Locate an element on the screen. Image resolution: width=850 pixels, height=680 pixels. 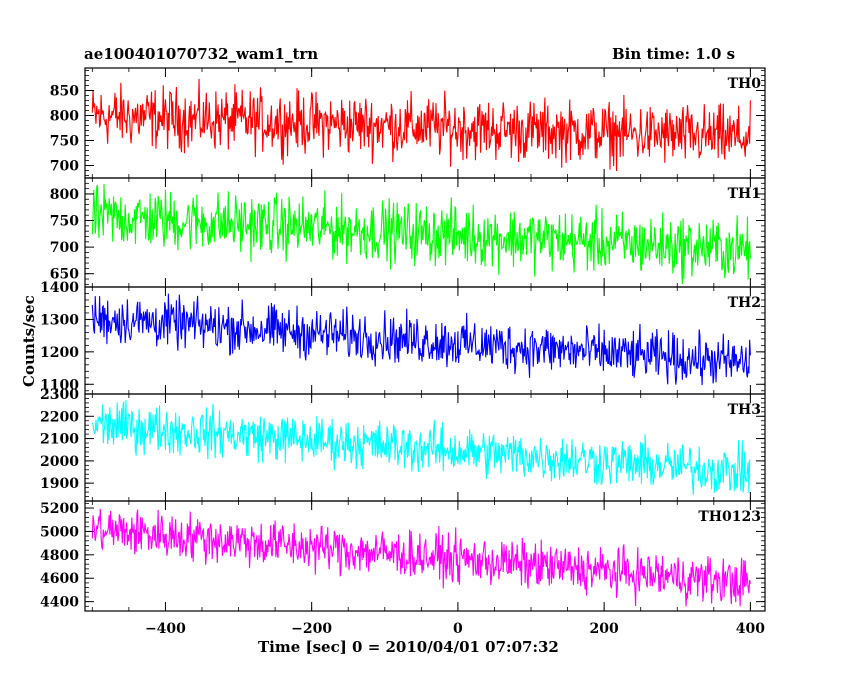
panel-frame is located at coordinates (425, 556).